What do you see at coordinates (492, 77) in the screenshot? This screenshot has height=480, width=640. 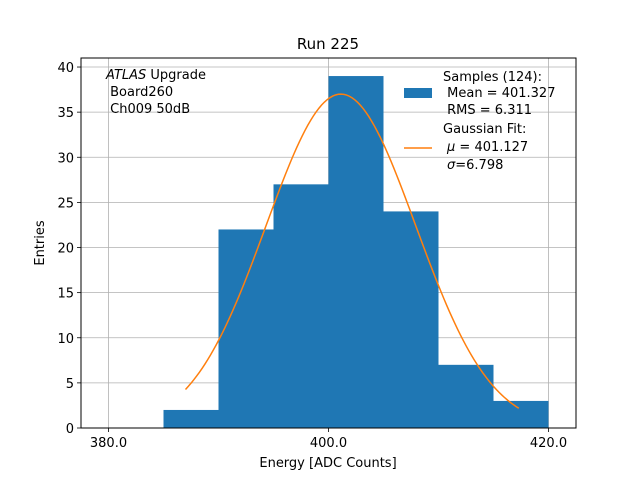 I see `legend-hist-title: Samples (124):` at bounding box center [492, 77].